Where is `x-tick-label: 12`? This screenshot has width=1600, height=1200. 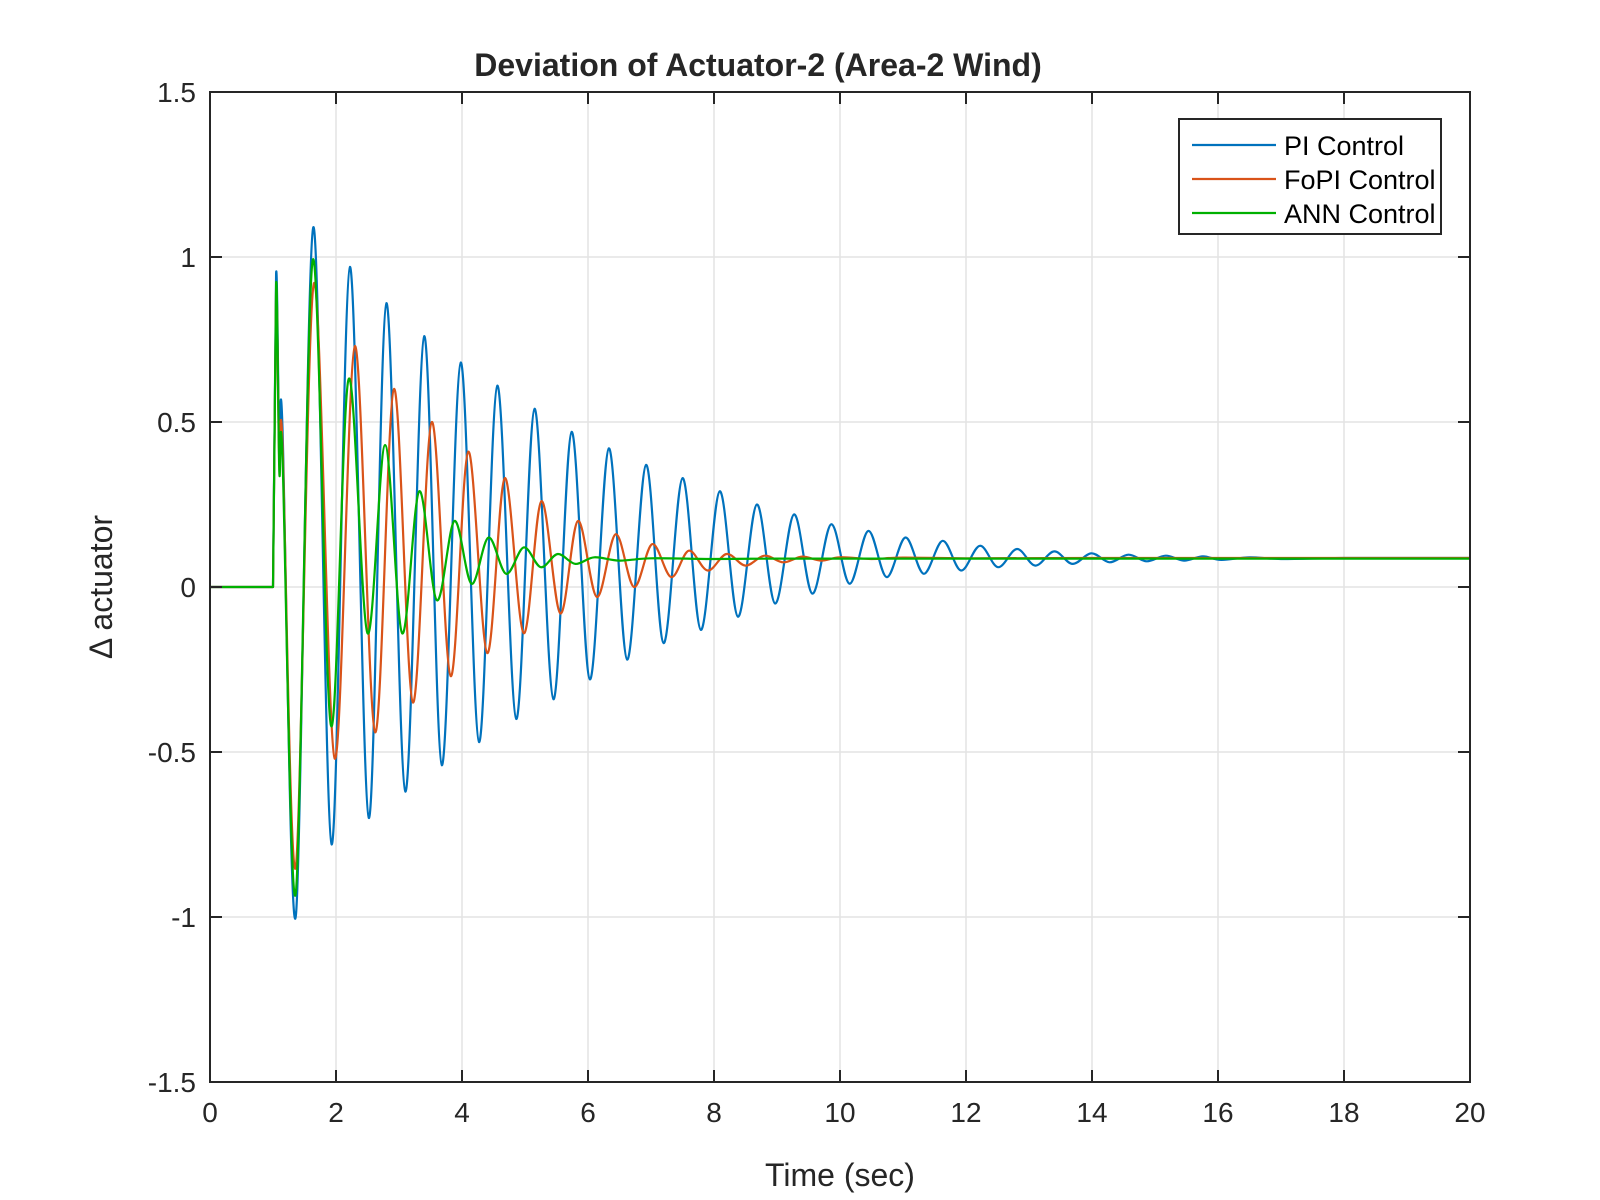 x-tick-label: 12 is located at coordinates (965, 1112).